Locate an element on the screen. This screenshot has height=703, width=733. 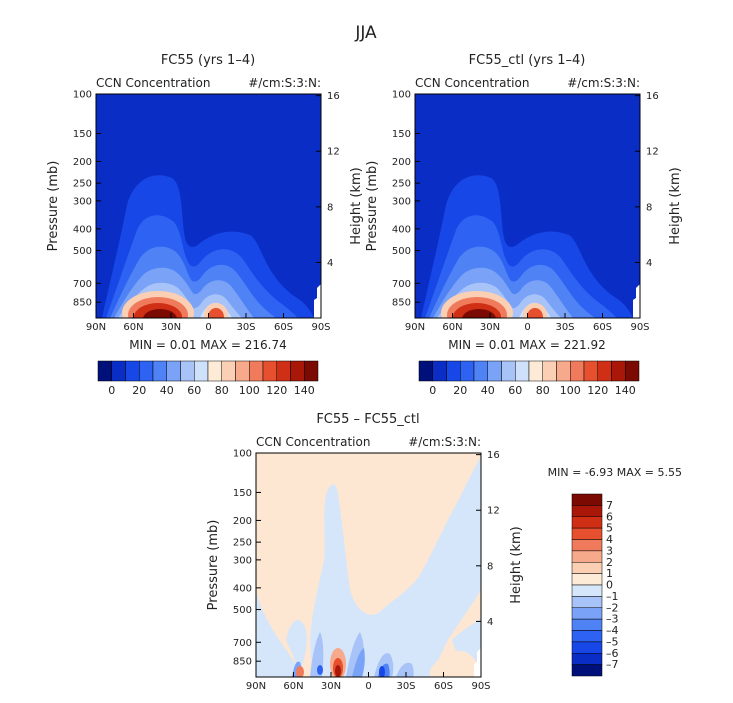
colorbar-label: 80 is located at coordinates (543, 390).